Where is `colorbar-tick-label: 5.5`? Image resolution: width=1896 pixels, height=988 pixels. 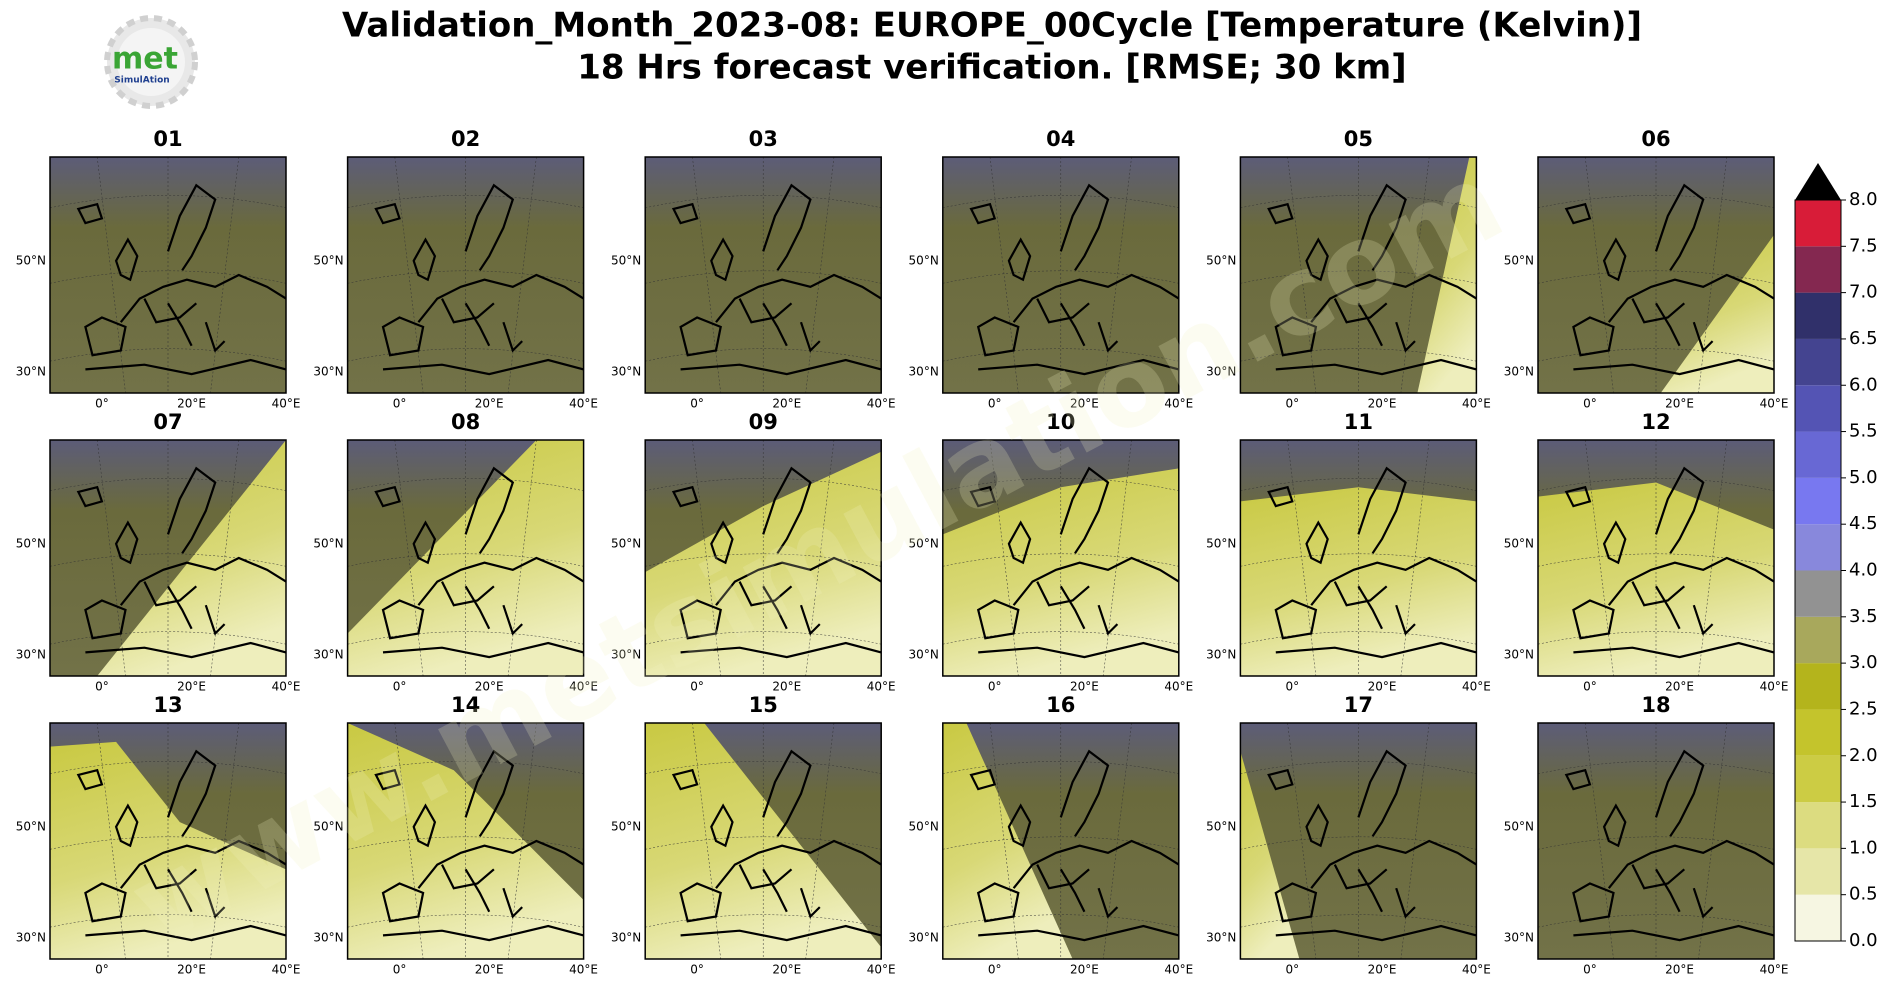
colorbar-tick-label: 5.5 is located at coordinates (1863, 431).